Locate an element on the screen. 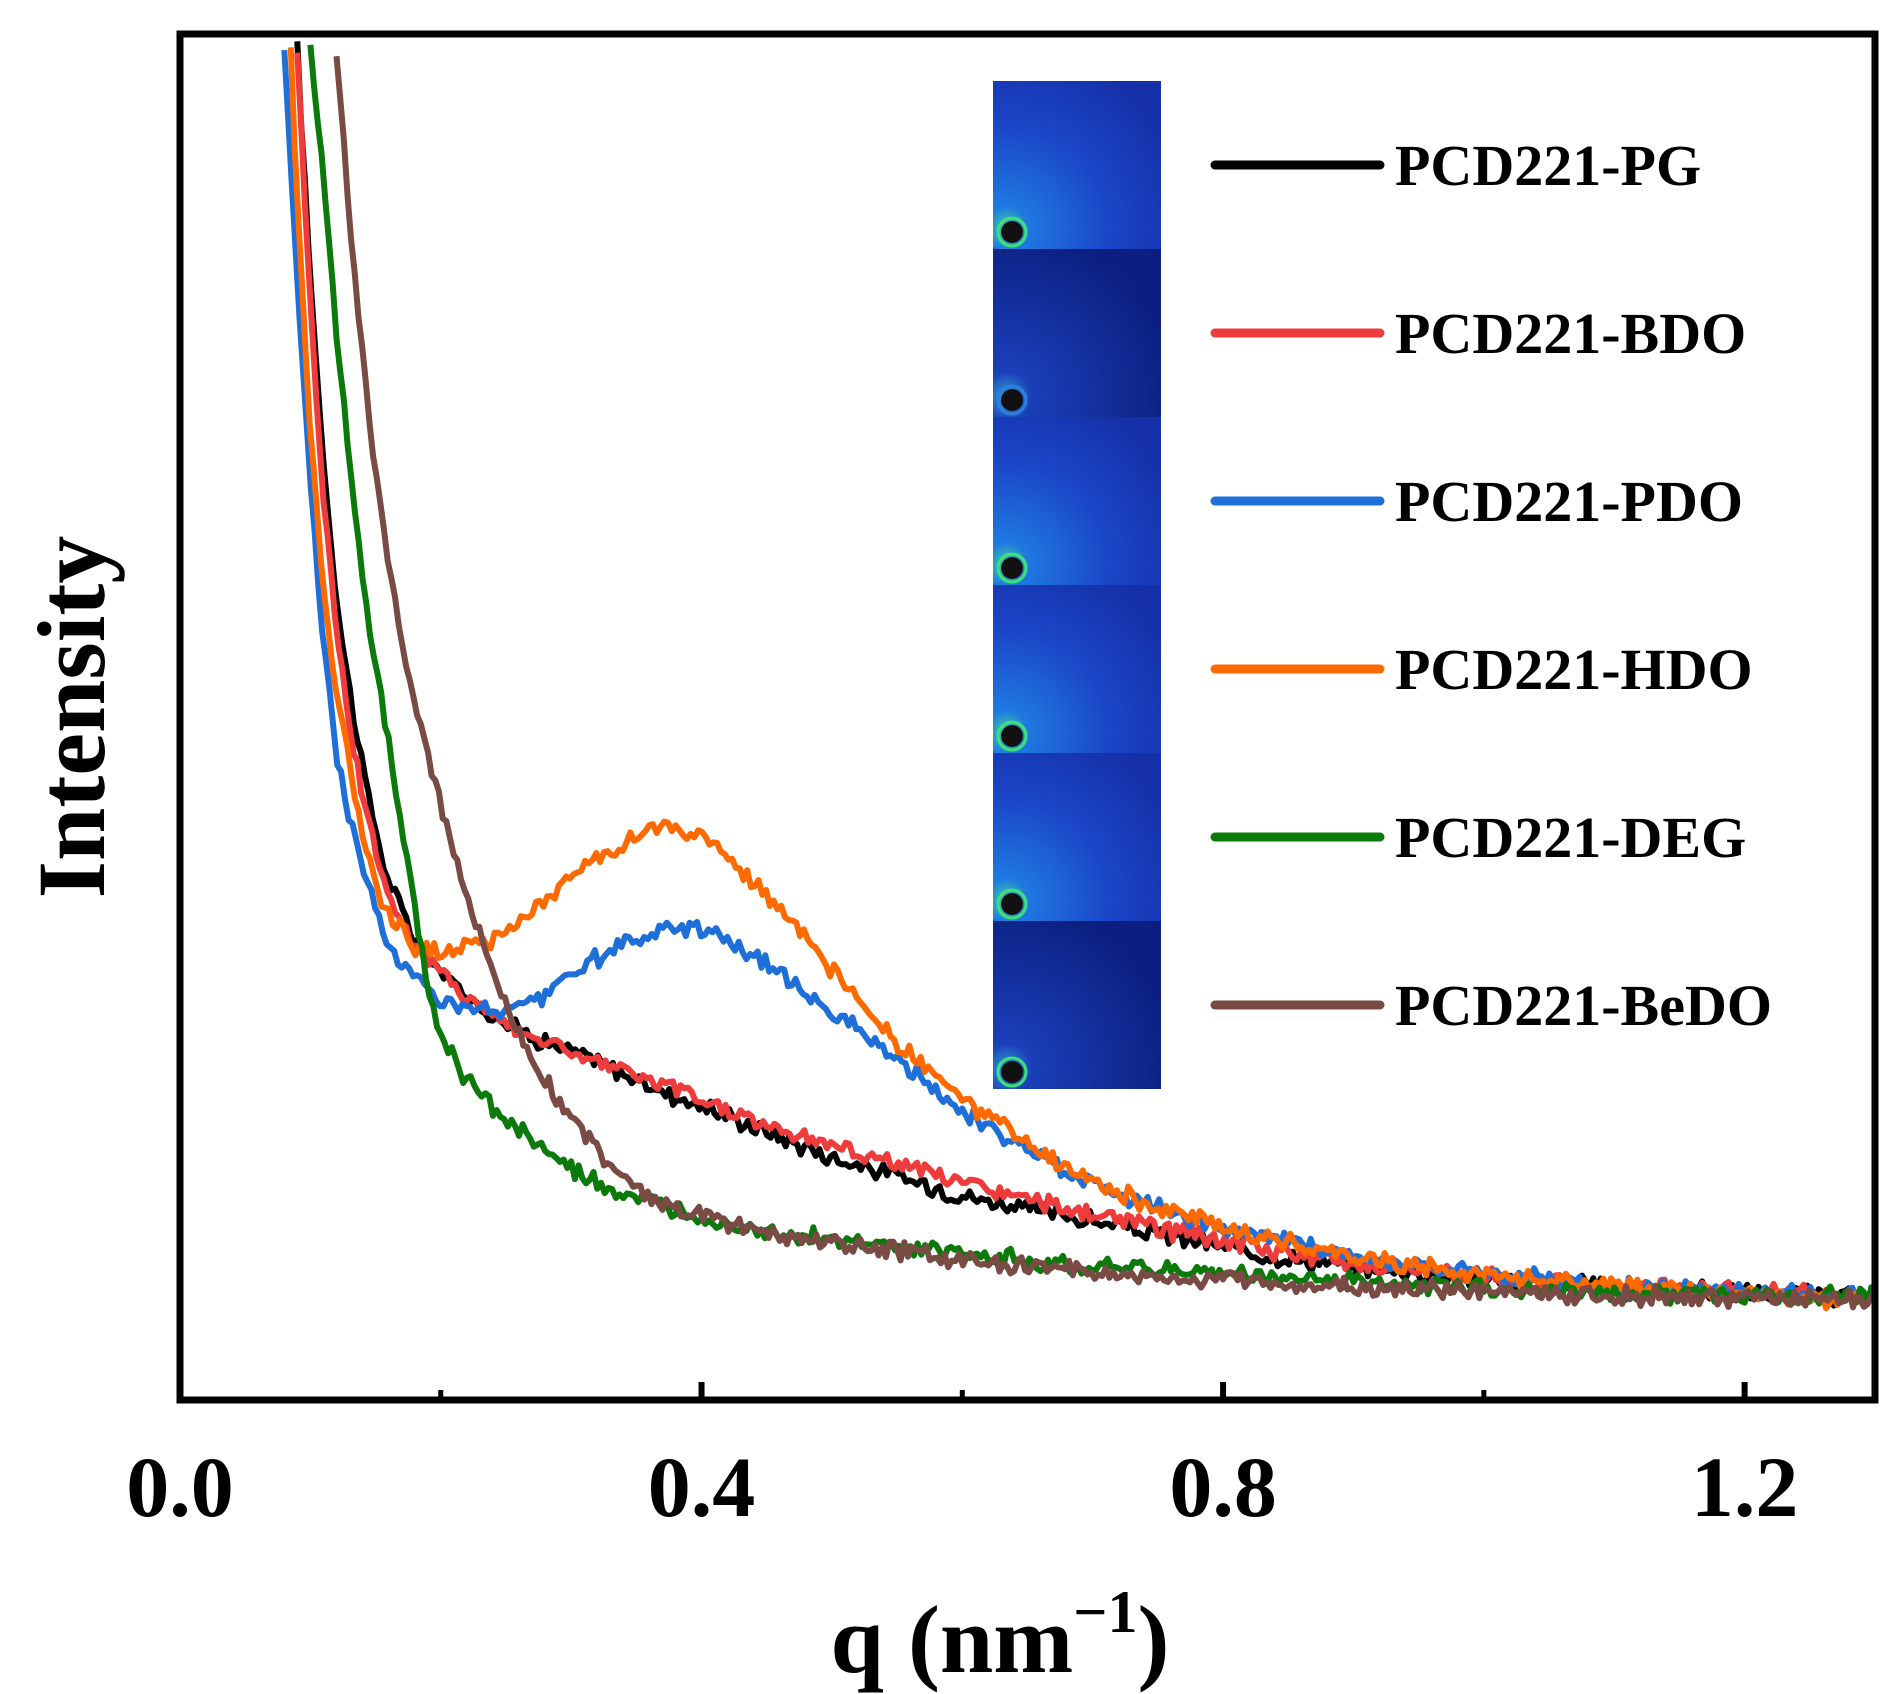 The image size is (1899, 1694). x-tick-label: 0.8 is located at coordinates (1223, 1487).